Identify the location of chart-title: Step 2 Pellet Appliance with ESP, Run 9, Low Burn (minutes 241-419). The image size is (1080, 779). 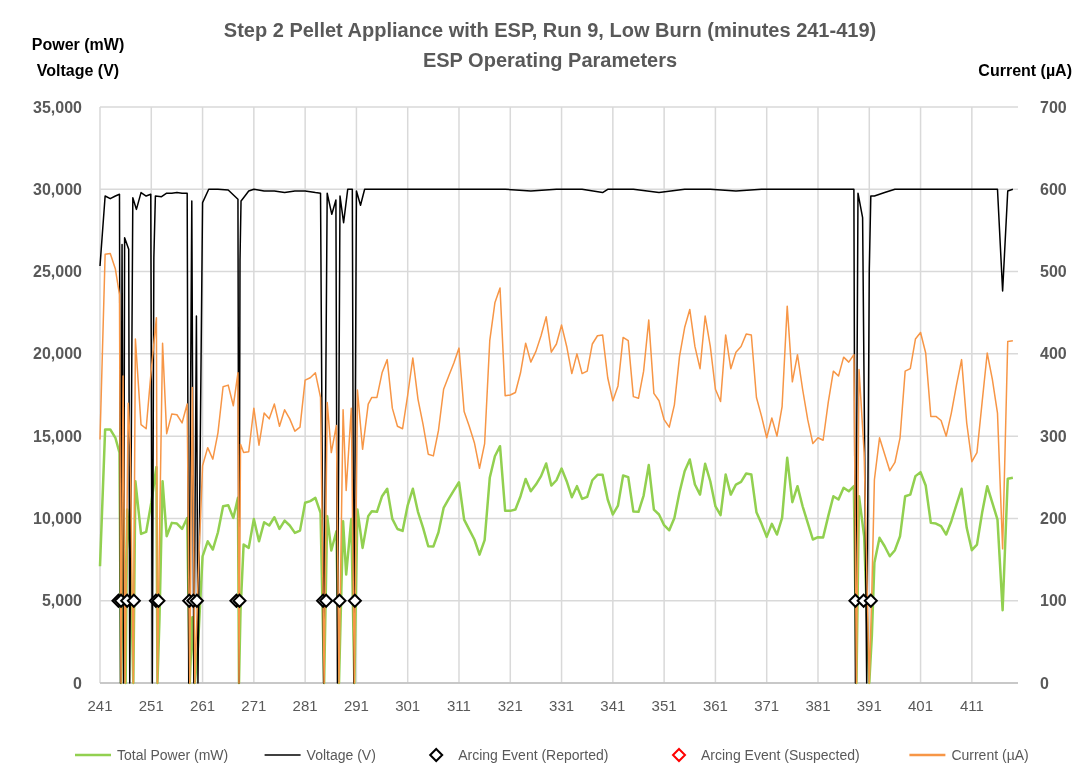
(550, 30).